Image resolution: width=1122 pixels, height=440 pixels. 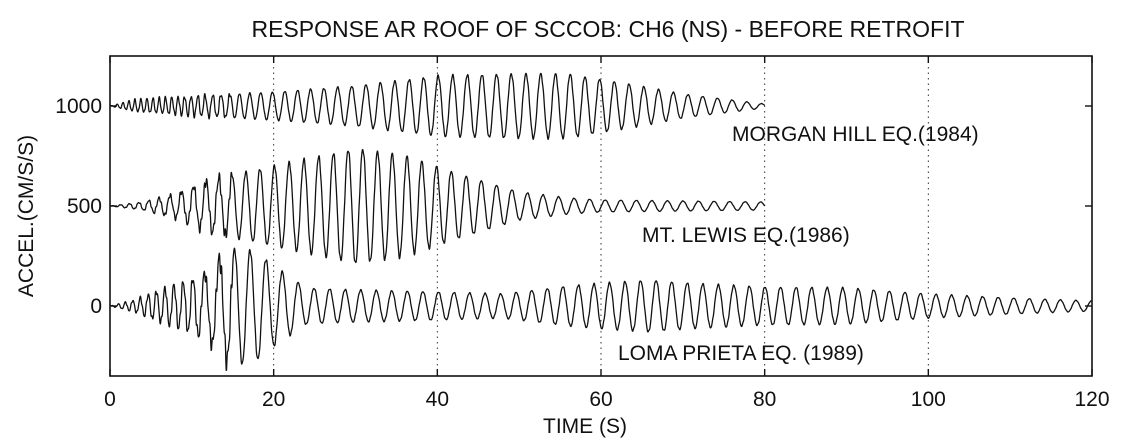 I want to click on y-tick-label: 0, so click(x=96, y=306).